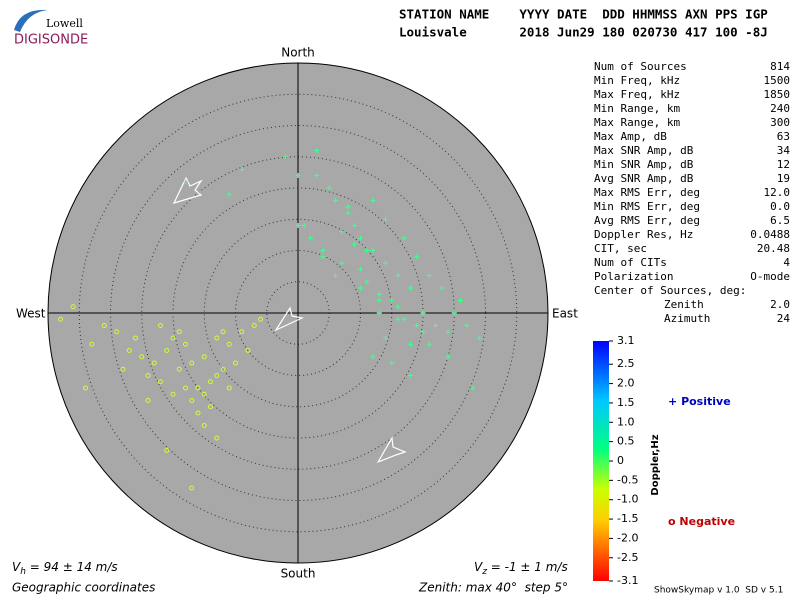 This screenshot has width=800, height=600. I want to click on legend-entry: + Positive, so click(699, 401).